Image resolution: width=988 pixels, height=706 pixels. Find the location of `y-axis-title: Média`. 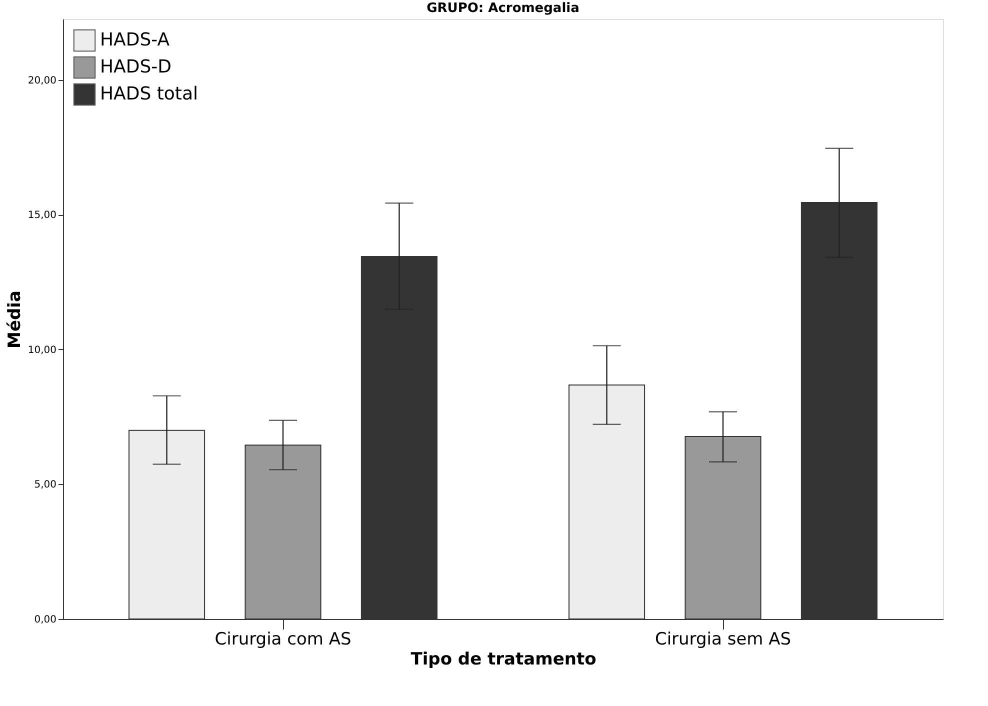

y-axis-title: Média is located at coordinates (14, 319).